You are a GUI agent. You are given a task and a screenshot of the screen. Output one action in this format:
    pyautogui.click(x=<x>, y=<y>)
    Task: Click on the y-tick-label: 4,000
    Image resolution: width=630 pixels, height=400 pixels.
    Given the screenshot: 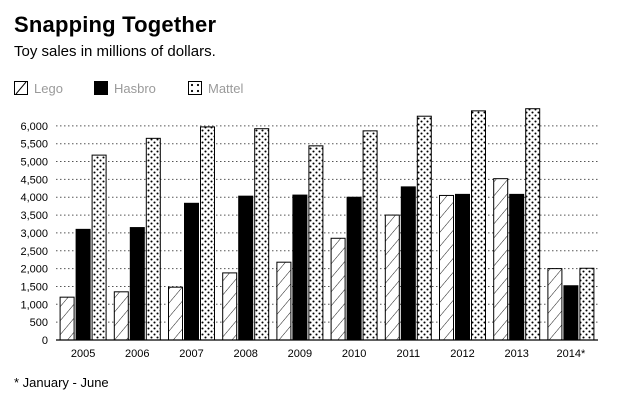 What is the action you would take?
    pyautogui.click(x=34, y=198)
    